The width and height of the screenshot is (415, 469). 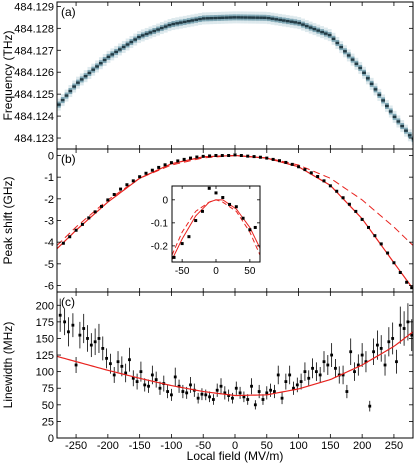 I want to click on panel-a-ytick-label: 484.126, so click(x=34, y=73).